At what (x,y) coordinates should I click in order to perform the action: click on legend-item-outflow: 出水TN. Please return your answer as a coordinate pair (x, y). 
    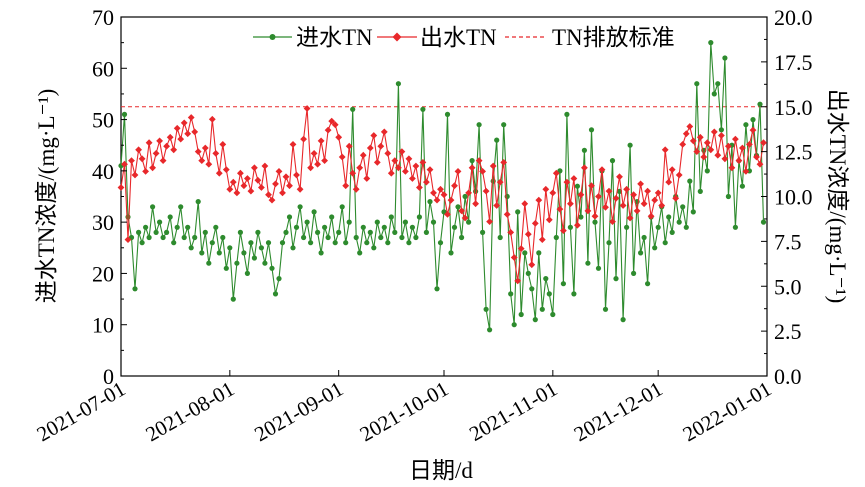
    Looking at the image, I should click on (437, 37).